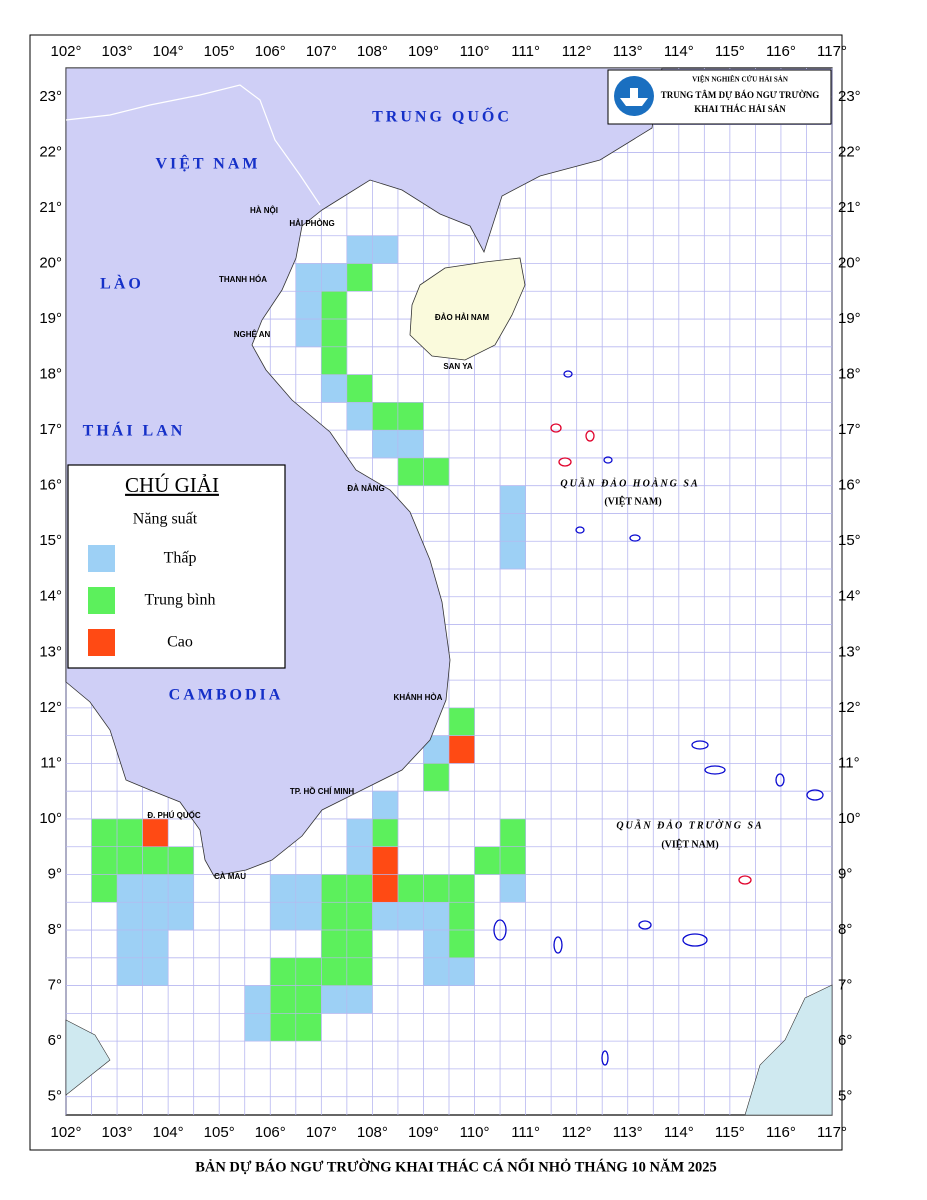 The height and width of the screenshot is (1200, 927). Describe the element at coordinates (55, 1040) in the screenshot. I see `lat-tick-label: 6°` at that location.